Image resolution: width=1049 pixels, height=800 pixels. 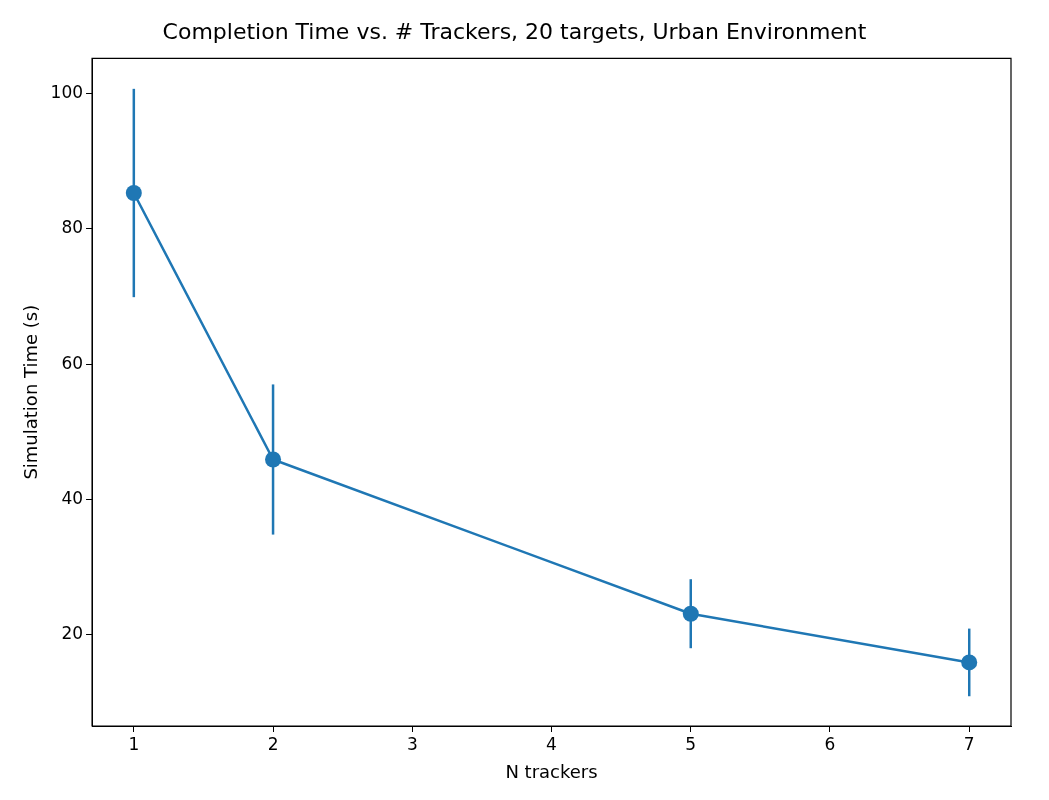 What do you see at coordinates (273, 743) in the screenshot?
I see `x-tick-label: 2` at bounding box center [273, 743].